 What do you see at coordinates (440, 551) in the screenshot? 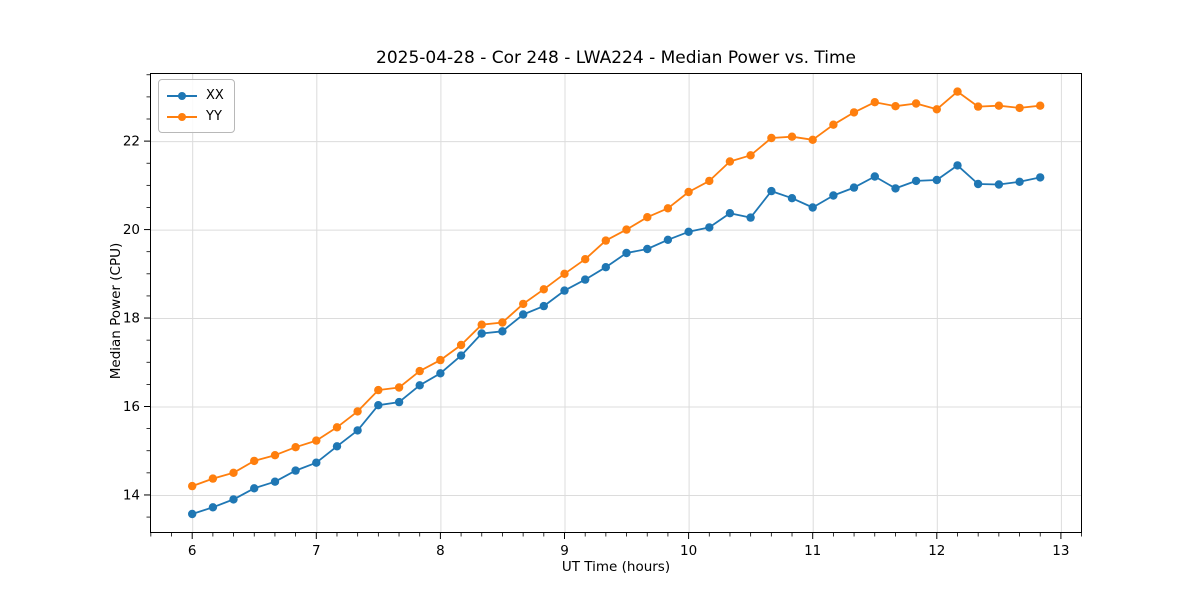
I see `x-tick-label: 8` at bounding box center [440, 551].